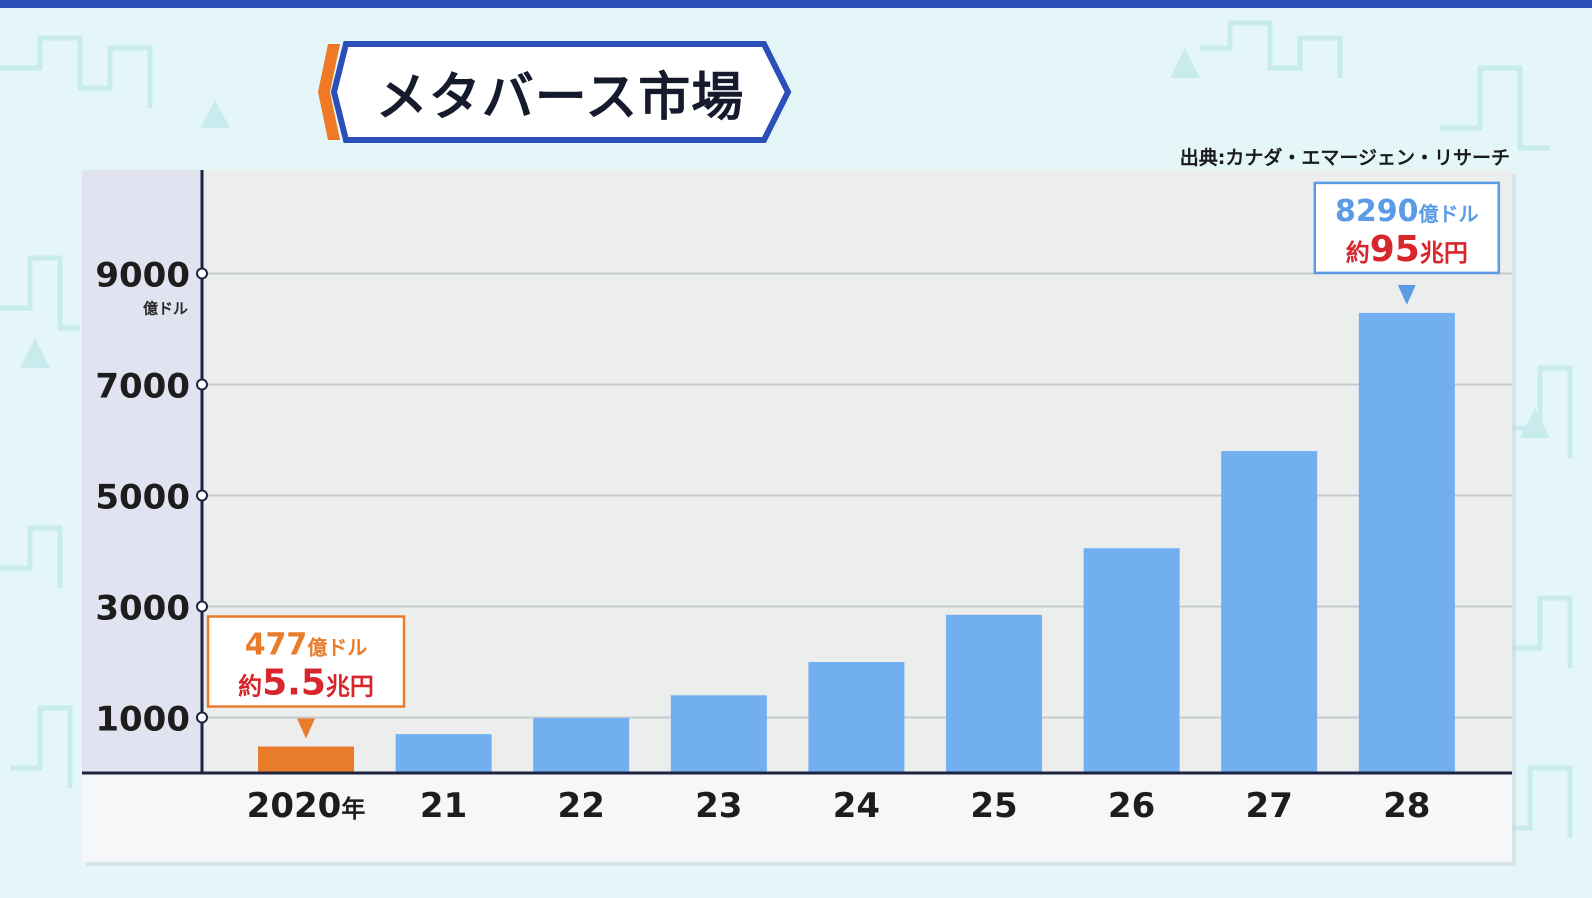  Describe the element at coordinates (1344, 158) in the screenshot. I see `source-caption: 出典:カナダ・エマージェン・リサーチ` at that location.